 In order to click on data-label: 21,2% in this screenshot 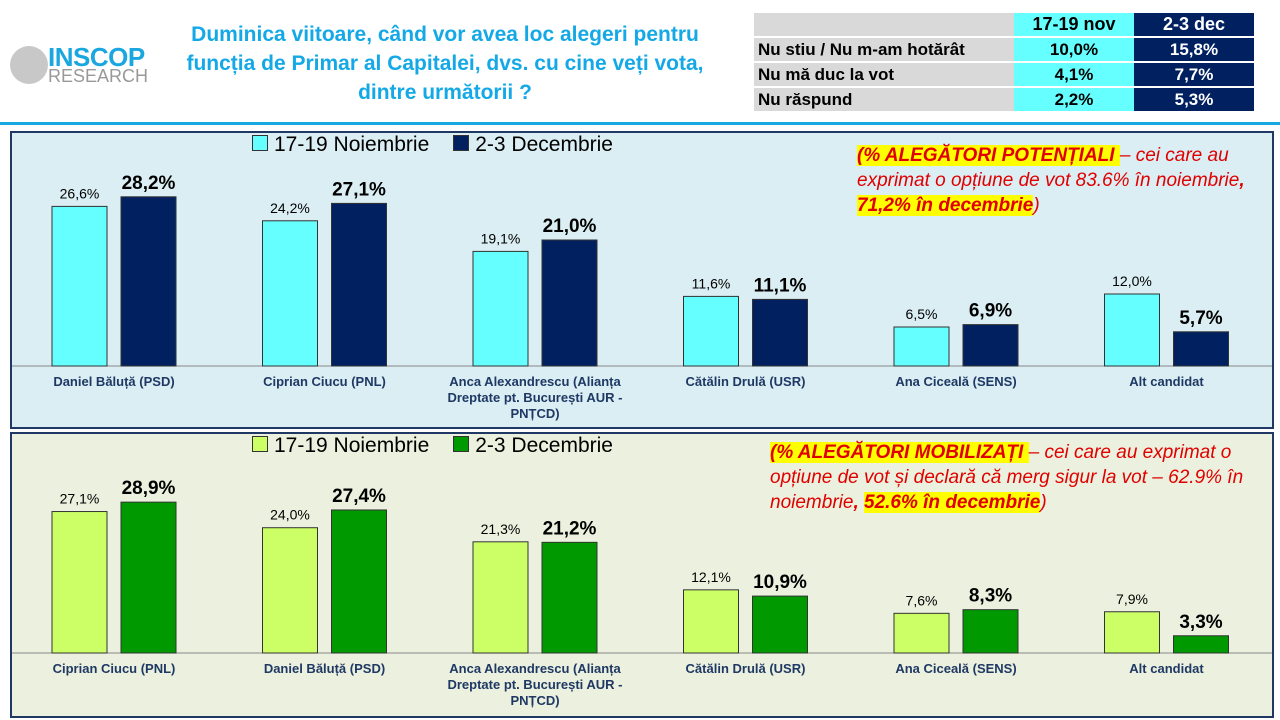, I will do `click(570, 528)`.